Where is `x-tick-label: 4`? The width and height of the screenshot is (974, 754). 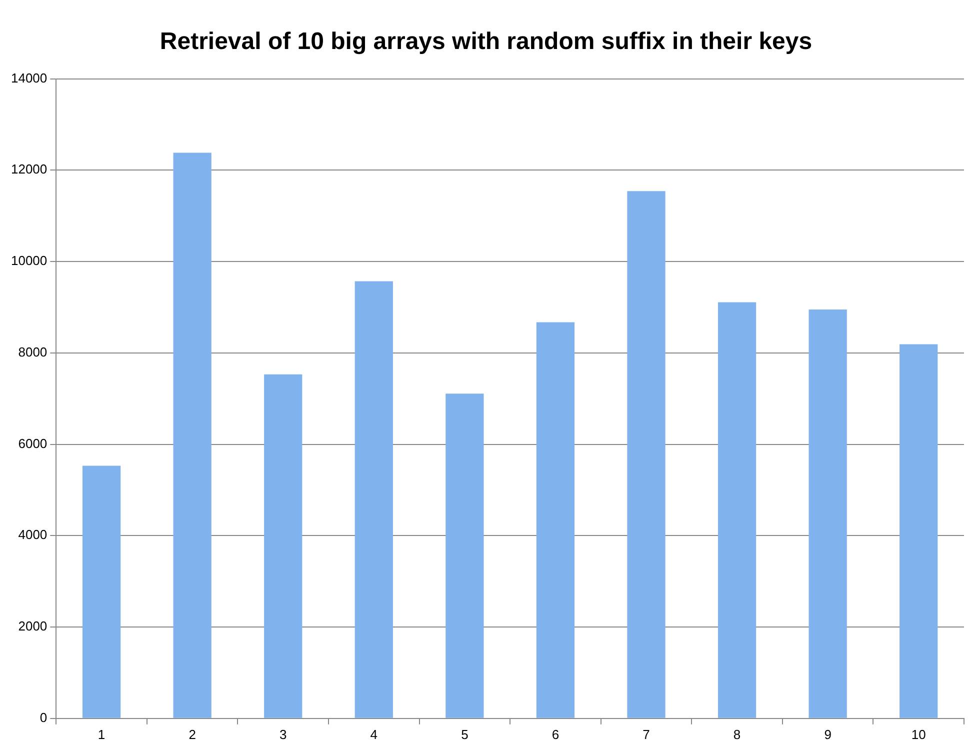
x-tick-label: 4 is located at coordinates (374, 734).